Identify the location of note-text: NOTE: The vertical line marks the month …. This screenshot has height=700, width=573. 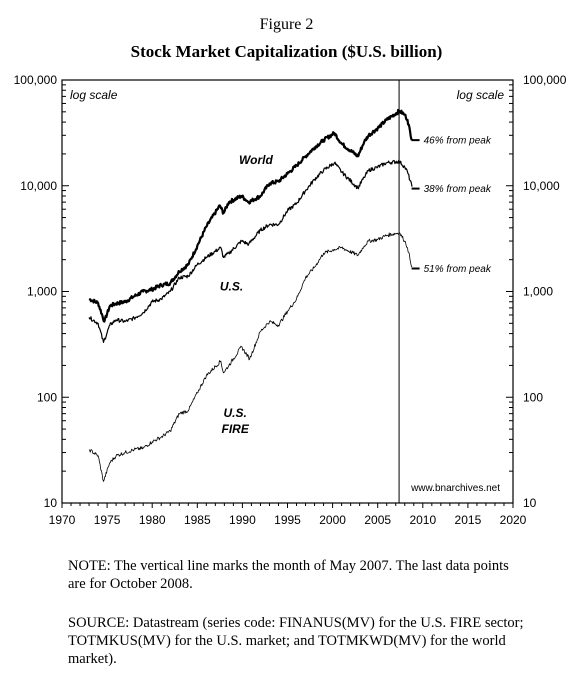
(288, 575).